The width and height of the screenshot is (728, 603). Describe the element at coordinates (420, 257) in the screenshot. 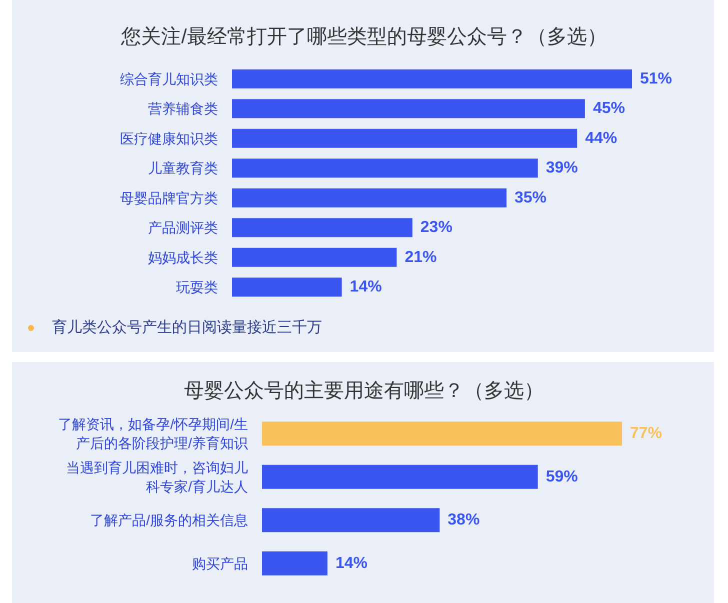

I see `data-label: 21%` at that location.